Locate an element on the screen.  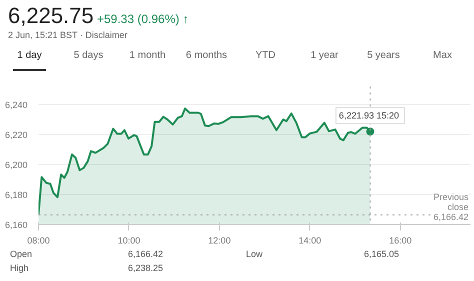
x-tick-label: 08:00 is located at coordinates (38, 241).